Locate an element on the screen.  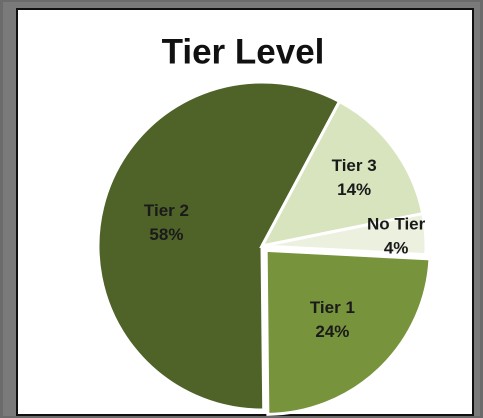
slice-value: 14% is located at coordinates (354, 189).